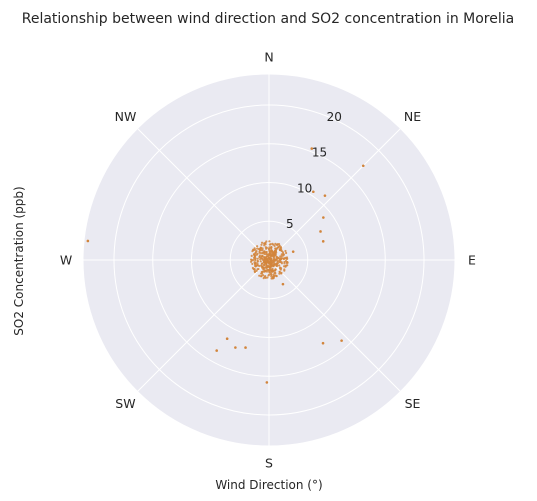  Describe the element at coordinates (304, 188) in the screenshot. I see `radial-tick-label: 10` at that location.